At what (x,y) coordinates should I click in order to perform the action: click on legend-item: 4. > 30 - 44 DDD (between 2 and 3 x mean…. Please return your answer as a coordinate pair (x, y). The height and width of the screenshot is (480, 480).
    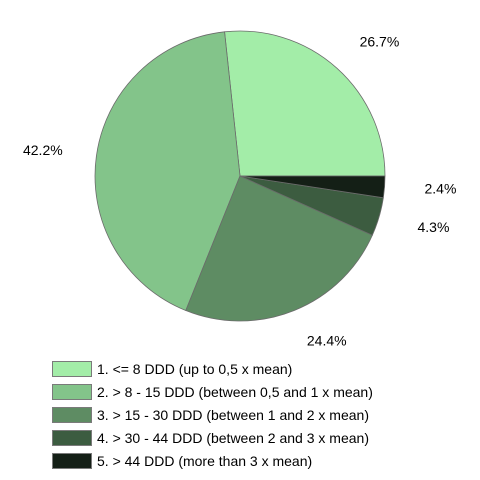
    Looking at the image, I should click on (262, 438).